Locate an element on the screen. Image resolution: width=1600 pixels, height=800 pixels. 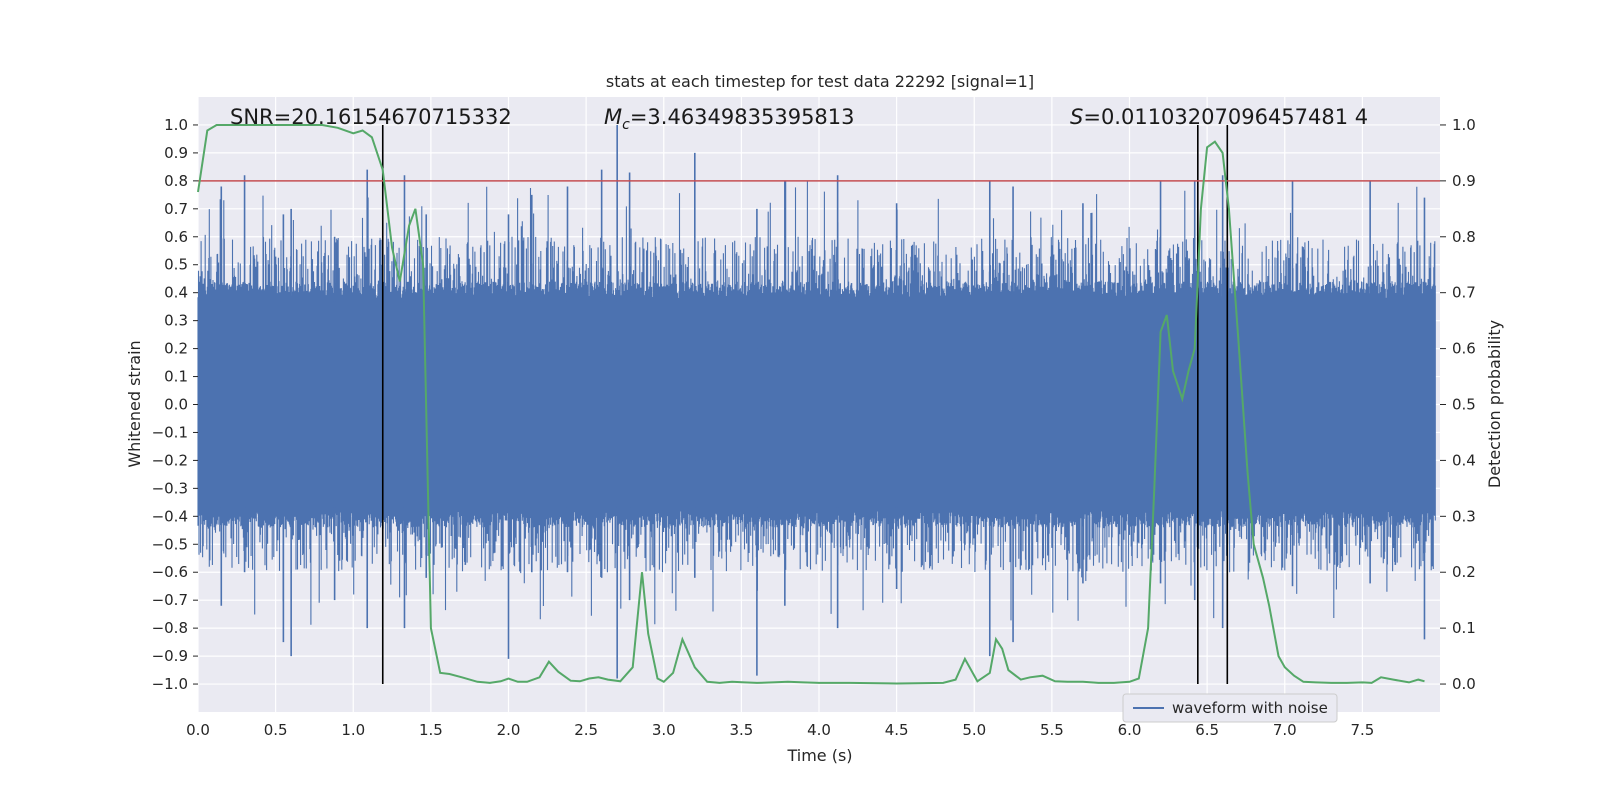
y2-tick-label: 0.7 is located at coordinates (1464, 293).